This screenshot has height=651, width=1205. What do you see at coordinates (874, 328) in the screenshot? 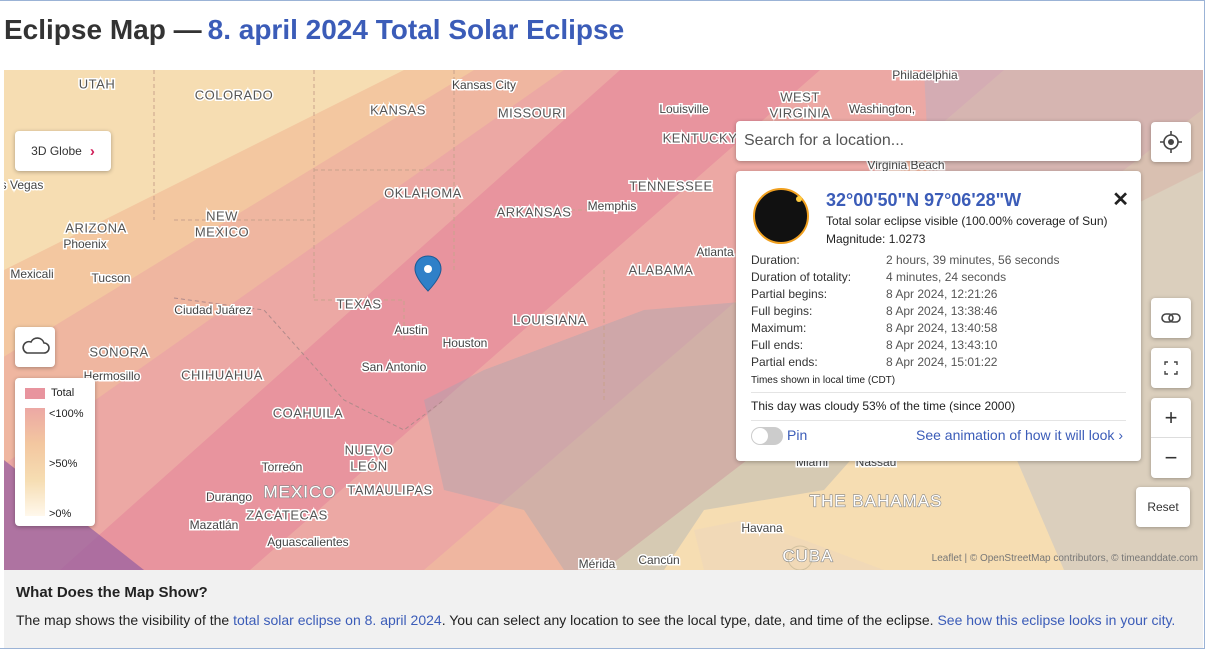
I see `detail-row: Maximum: 8 Apr 2024, 13:40:58` at bounding box center [874, 328].